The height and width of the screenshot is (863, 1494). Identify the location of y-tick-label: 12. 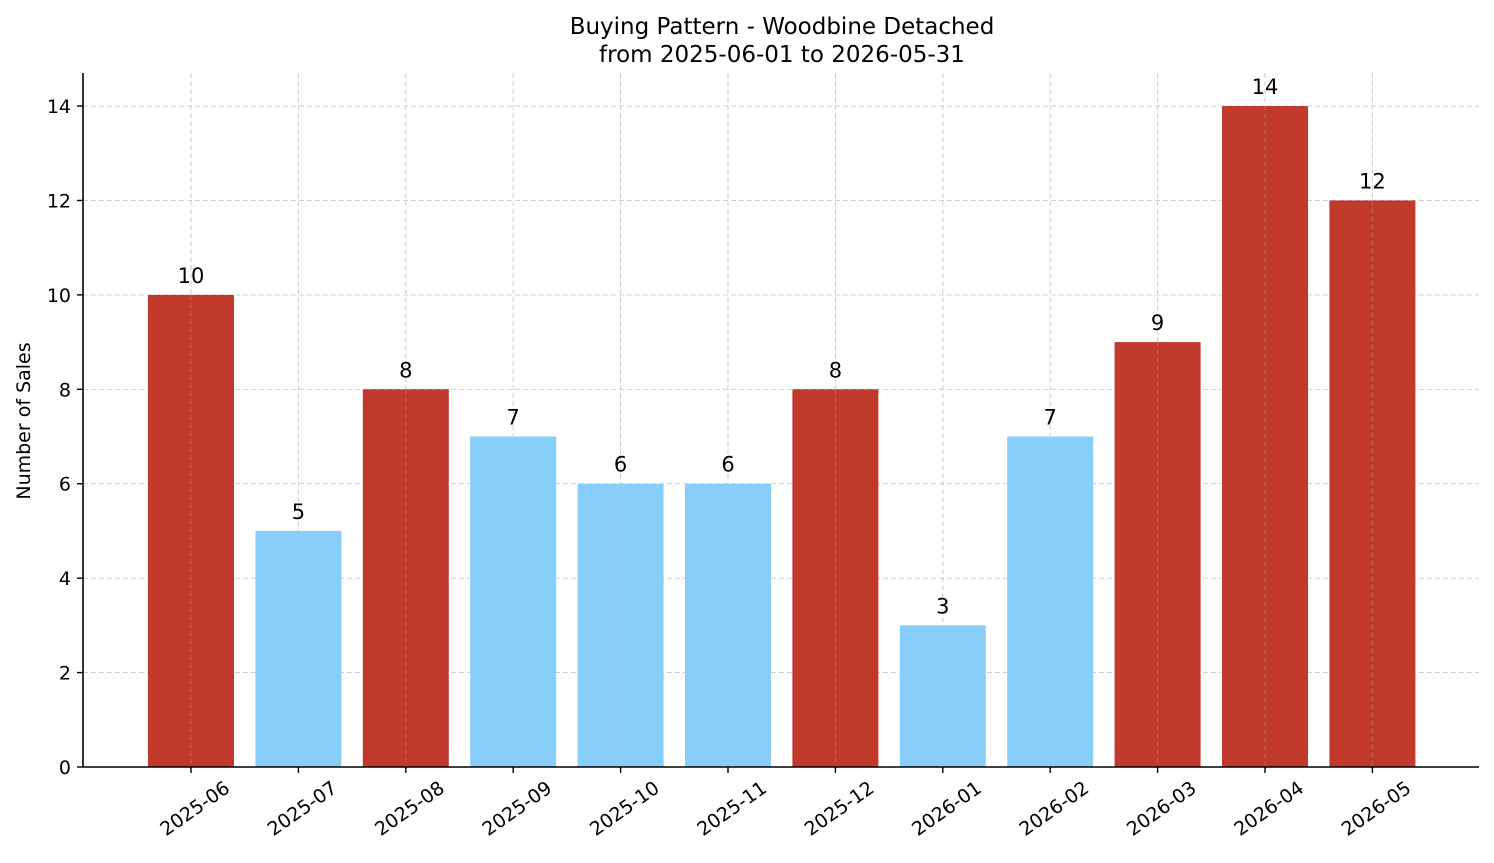
(59, 201).